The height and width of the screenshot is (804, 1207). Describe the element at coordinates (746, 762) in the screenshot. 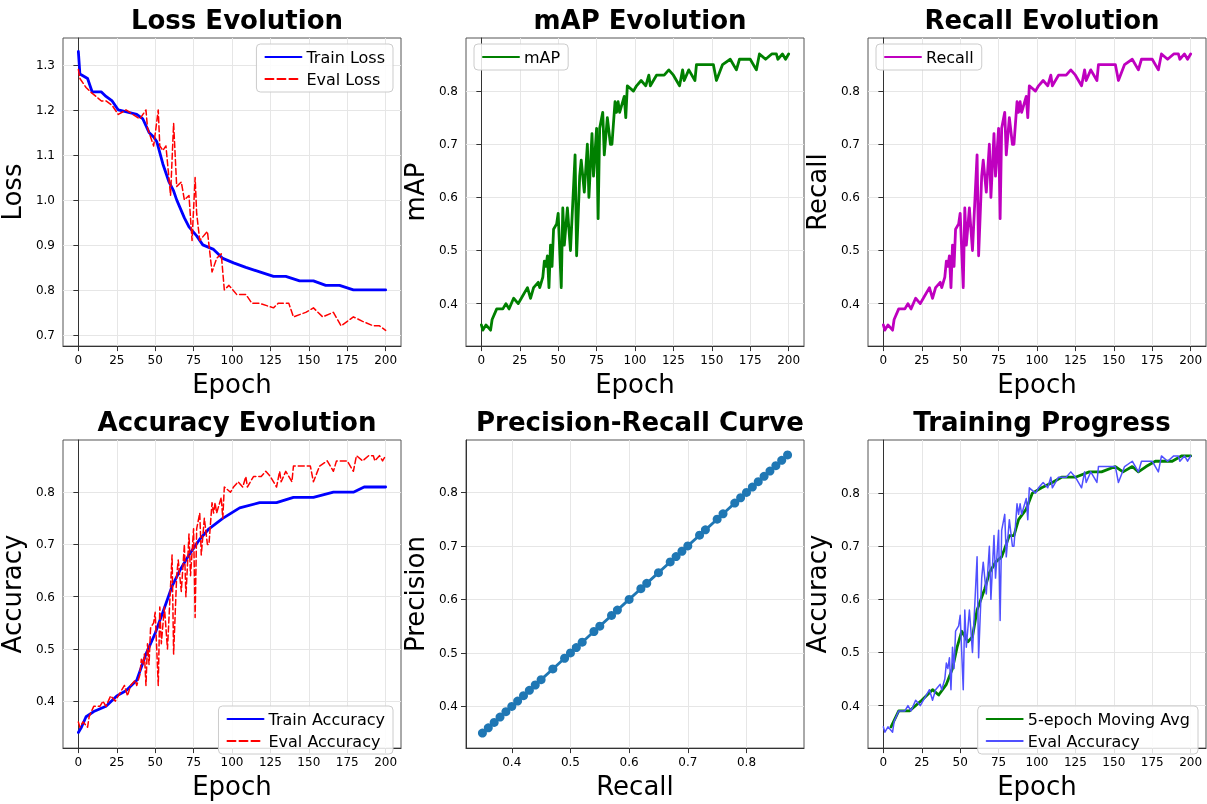

I see `x-tick-label: 0.8` at that location.